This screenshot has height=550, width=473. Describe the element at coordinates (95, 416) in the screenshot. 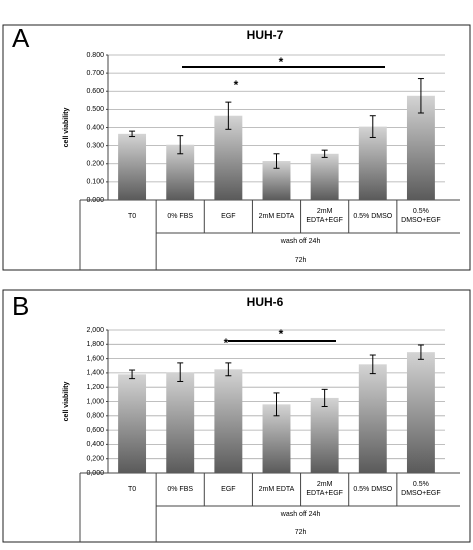

I see `y-tick-label: 0,800` at that location.